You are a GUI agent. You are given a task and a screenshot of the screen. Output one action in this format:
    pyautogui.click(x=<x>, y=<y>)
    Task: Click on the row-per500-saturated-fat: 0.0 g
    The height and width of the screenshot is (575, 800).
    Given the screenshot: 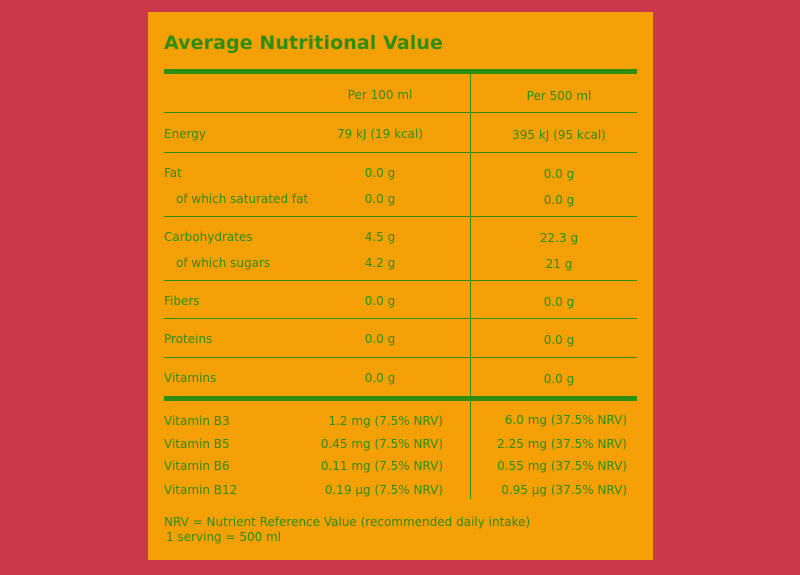 What is the action you would take?
    pyautogui.click(x=559, y=200)
    